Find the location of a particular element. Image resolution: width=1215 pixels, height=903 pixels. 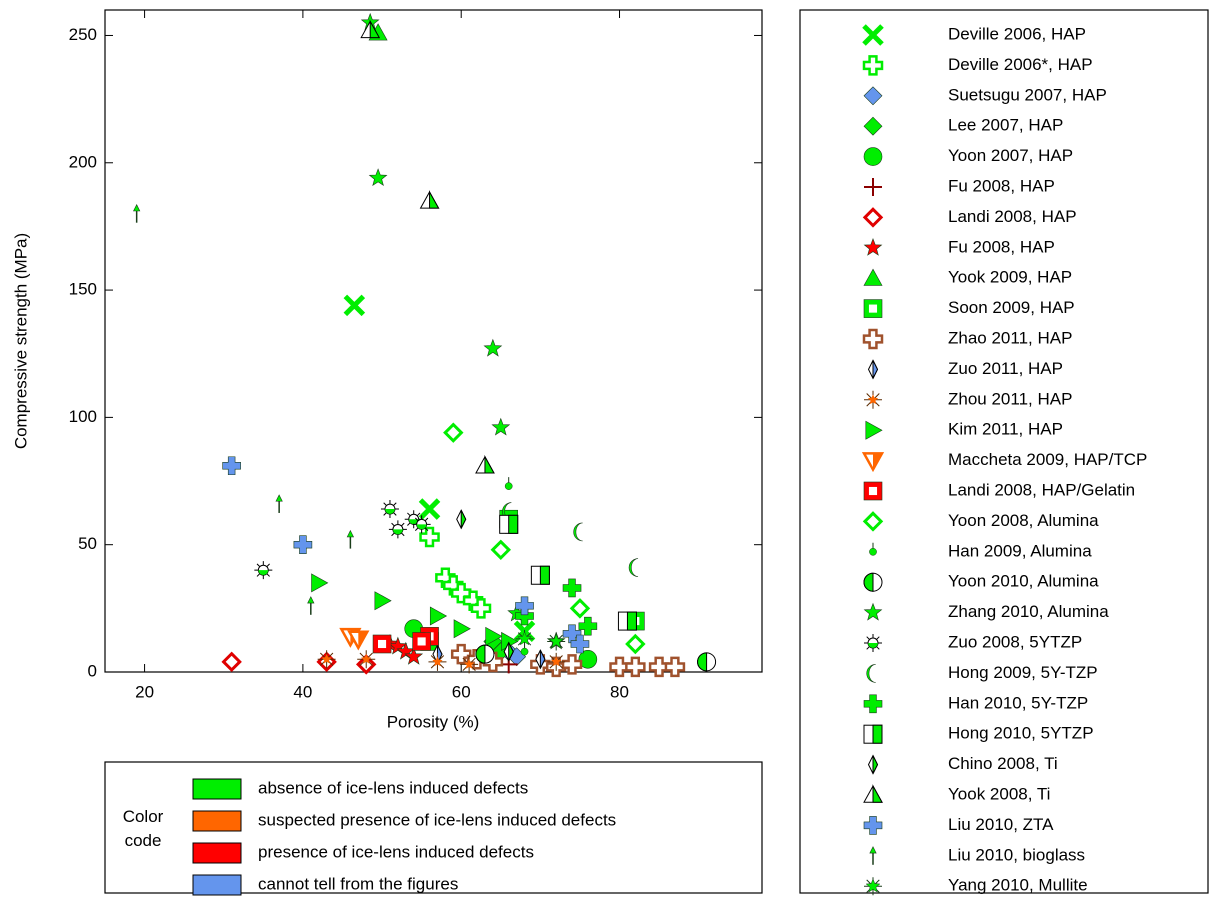

legend-label: Zhou 2011, HAP is located at coordinates (1010, 398).